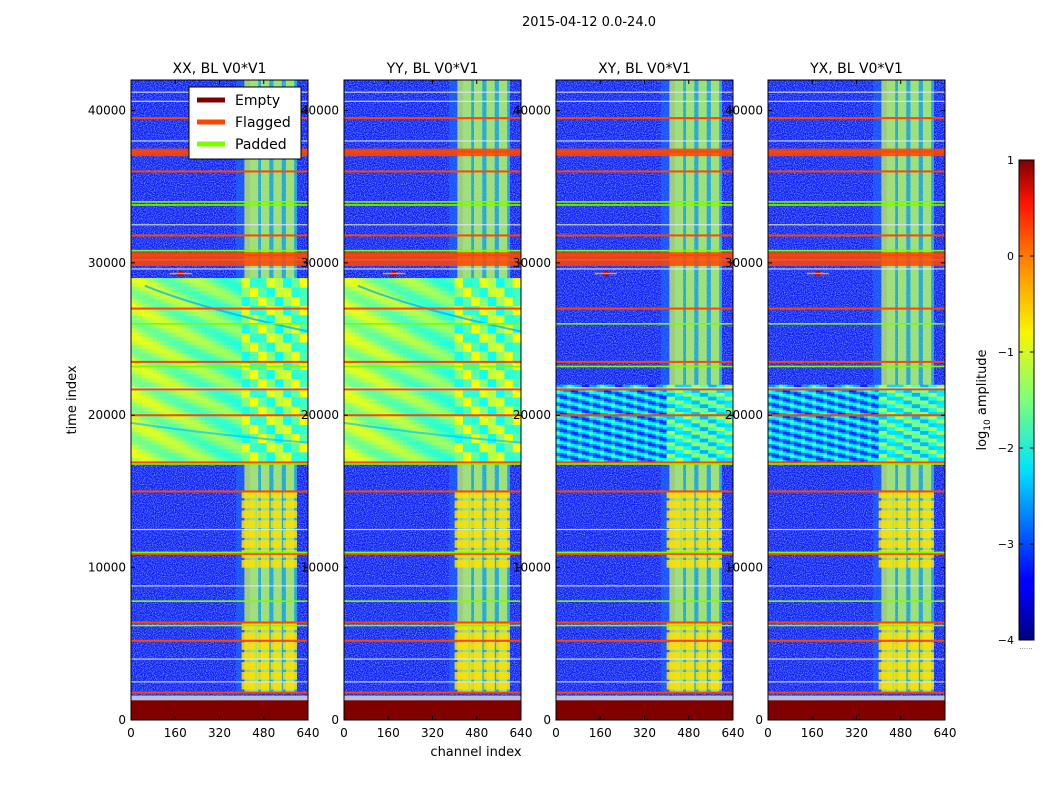  I want to click on flagged-row, so click(432, 235).